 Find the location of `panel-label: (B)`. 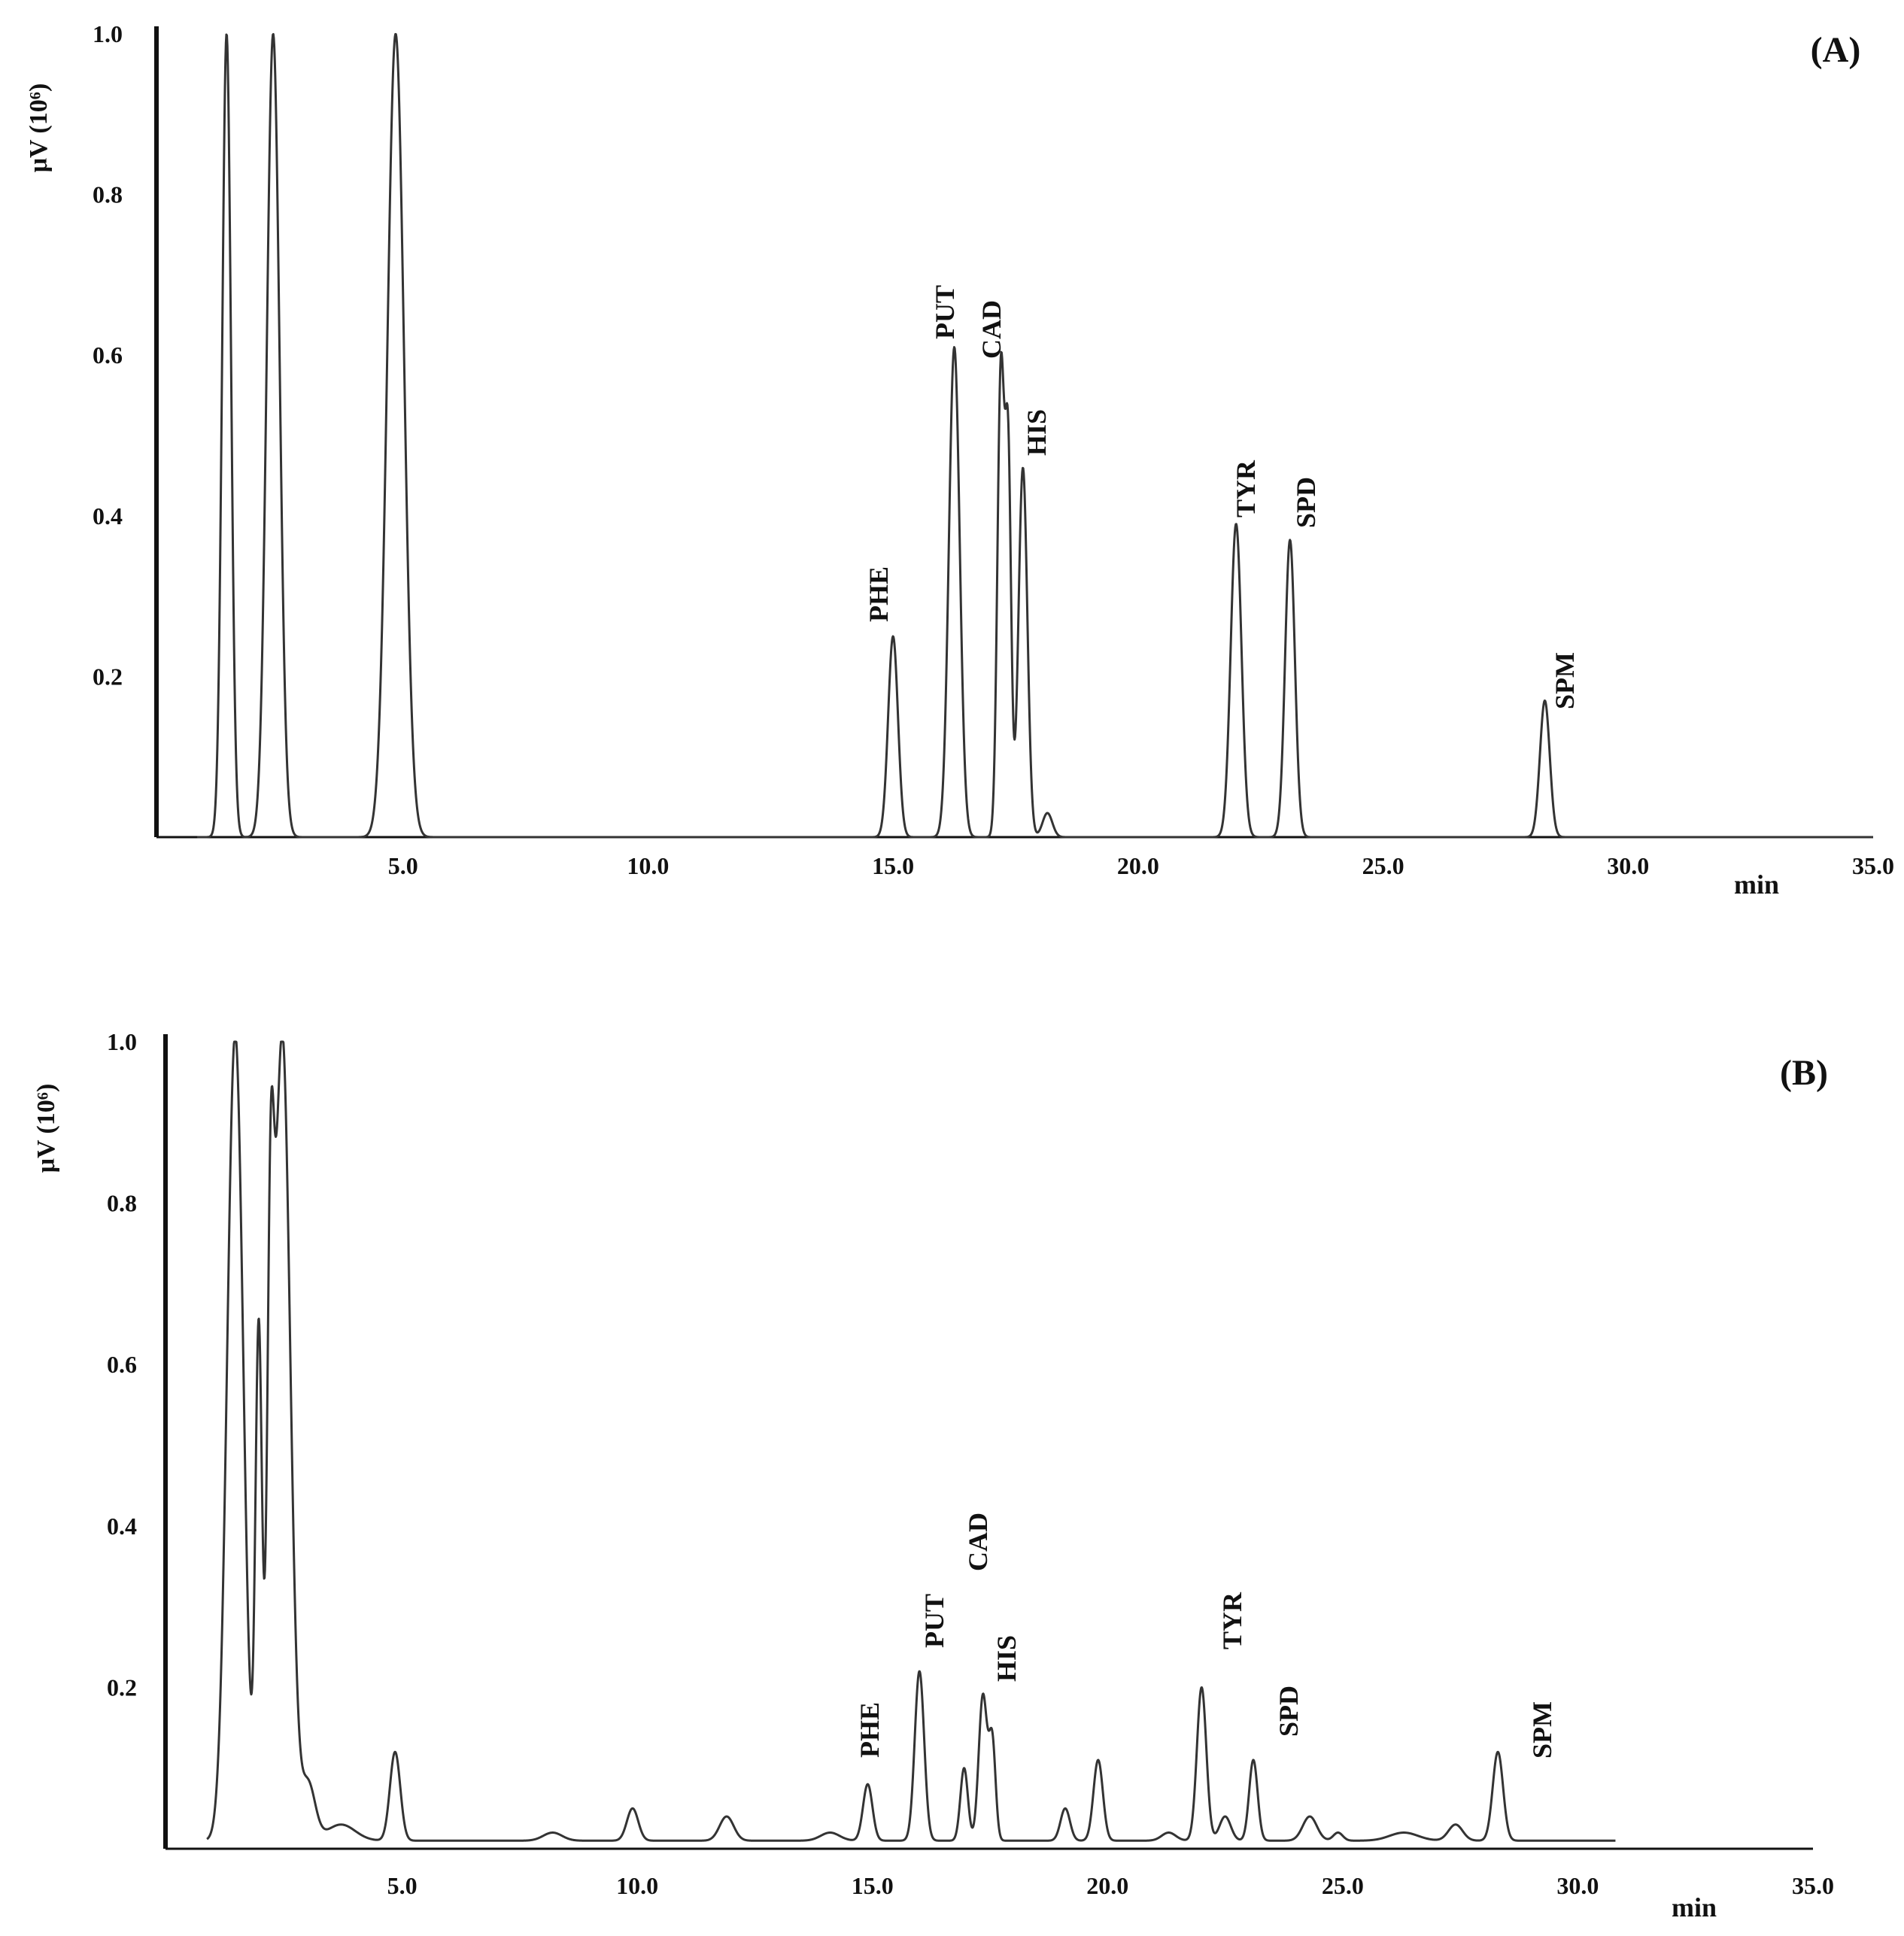

panel-label: (B) is located at coordinates (1804, 1073).